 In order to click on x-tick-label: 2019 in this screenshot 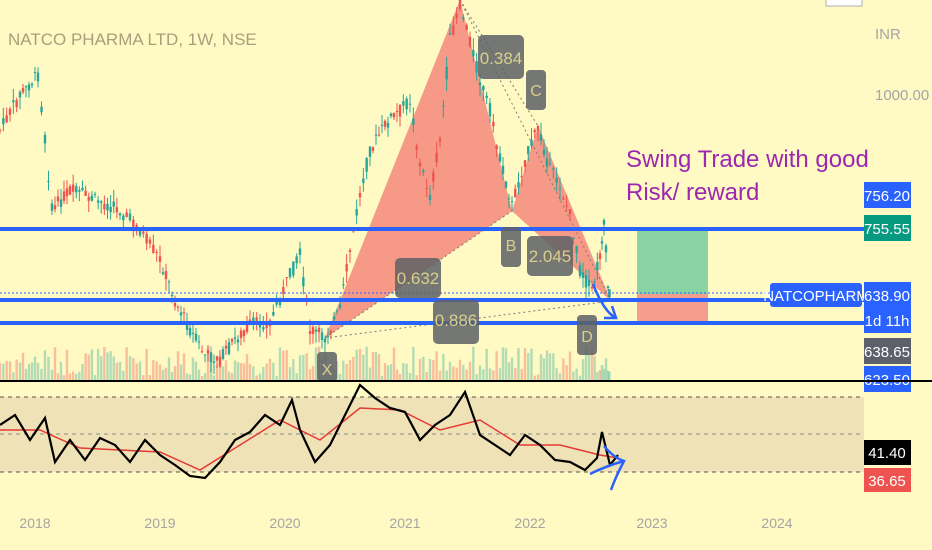, I will do `click(159, 523)`.